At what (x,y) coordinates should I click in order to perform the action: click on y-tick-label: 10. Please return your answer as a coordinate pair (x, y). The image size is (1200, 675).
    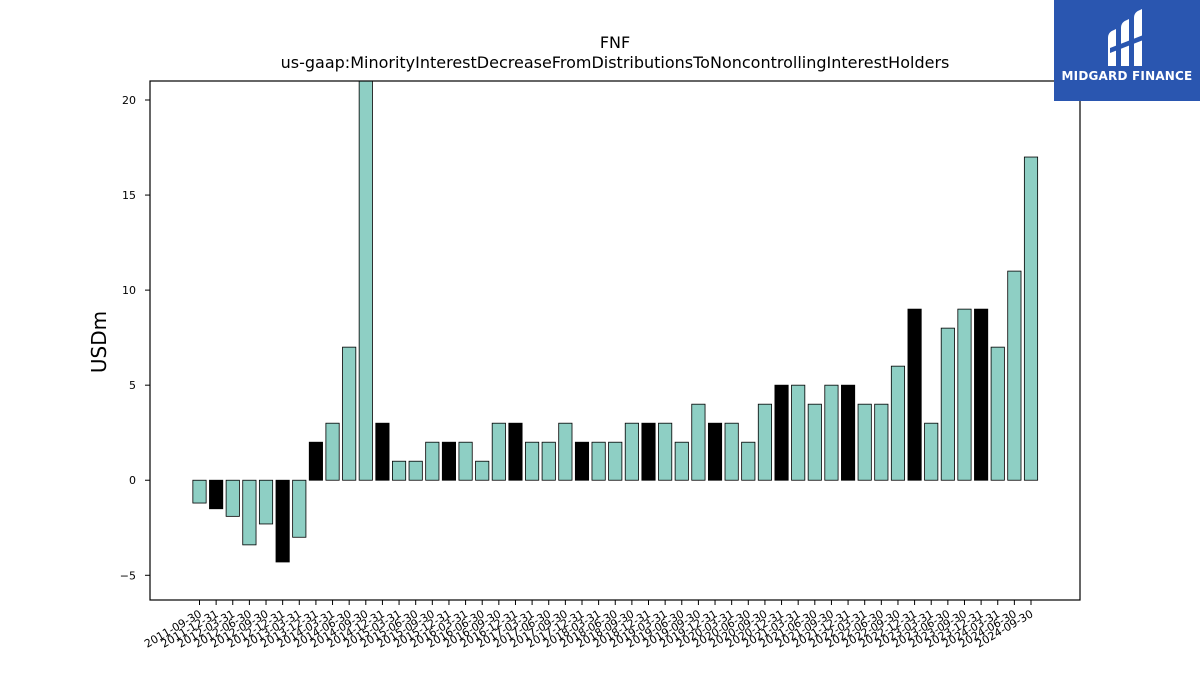
    Looking at the image, I should click on (129, 290).